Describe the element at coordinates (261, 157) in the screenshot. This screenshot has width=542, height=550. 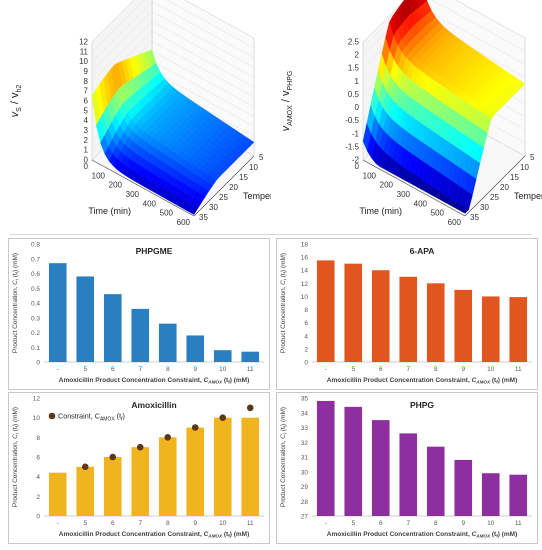
I see `temp-tick-label: 5` at that location.